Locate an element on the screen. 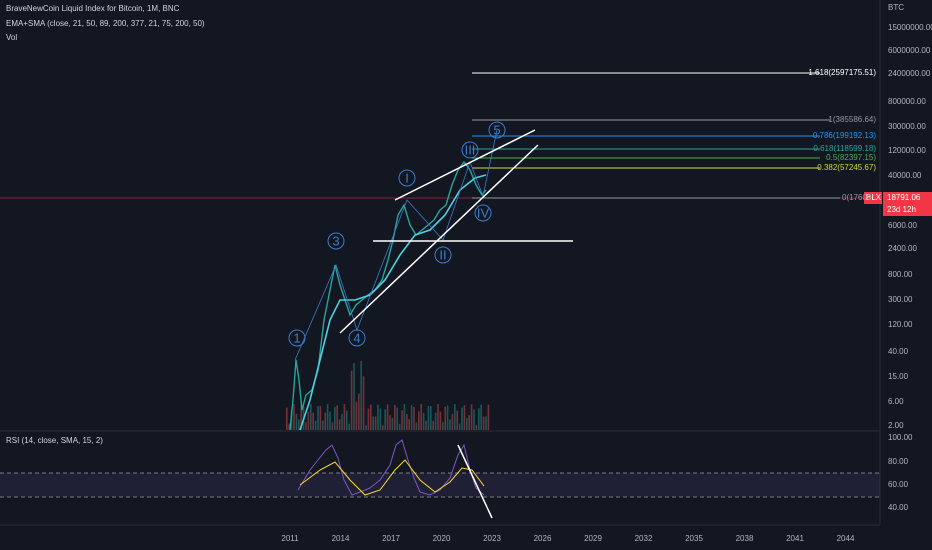 This screenshot has height=550, width=932. symbol-badge-text: BLX is located at coordinates (874, 197).